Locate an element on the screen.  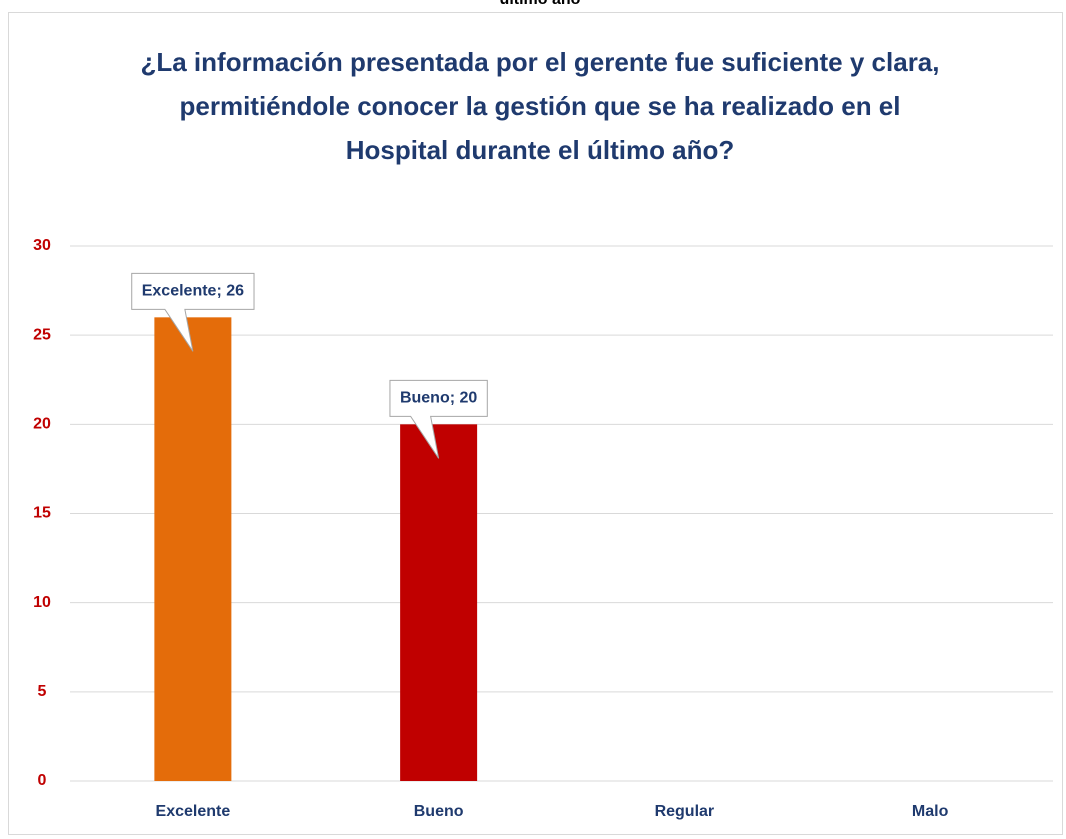
y-tick-label: 0 is located at coordinates (42, 780).